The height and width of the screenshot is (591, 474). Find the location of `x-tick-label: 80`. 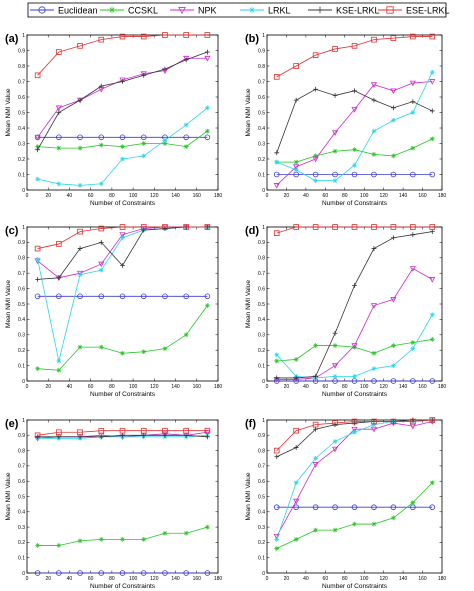

x-tick-label: 80 is located at coordinates (345, 387).